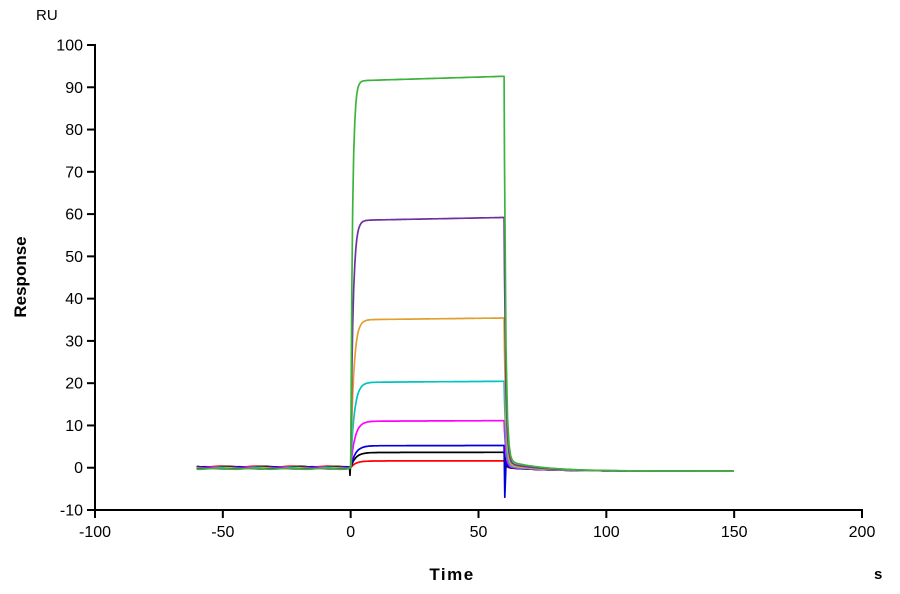 This screenshot has width=900, height=594. What do you see at coordinates (74, 426) in the screenshot?
I see `y-tick-label: 10` at bounding box center [74, 426].